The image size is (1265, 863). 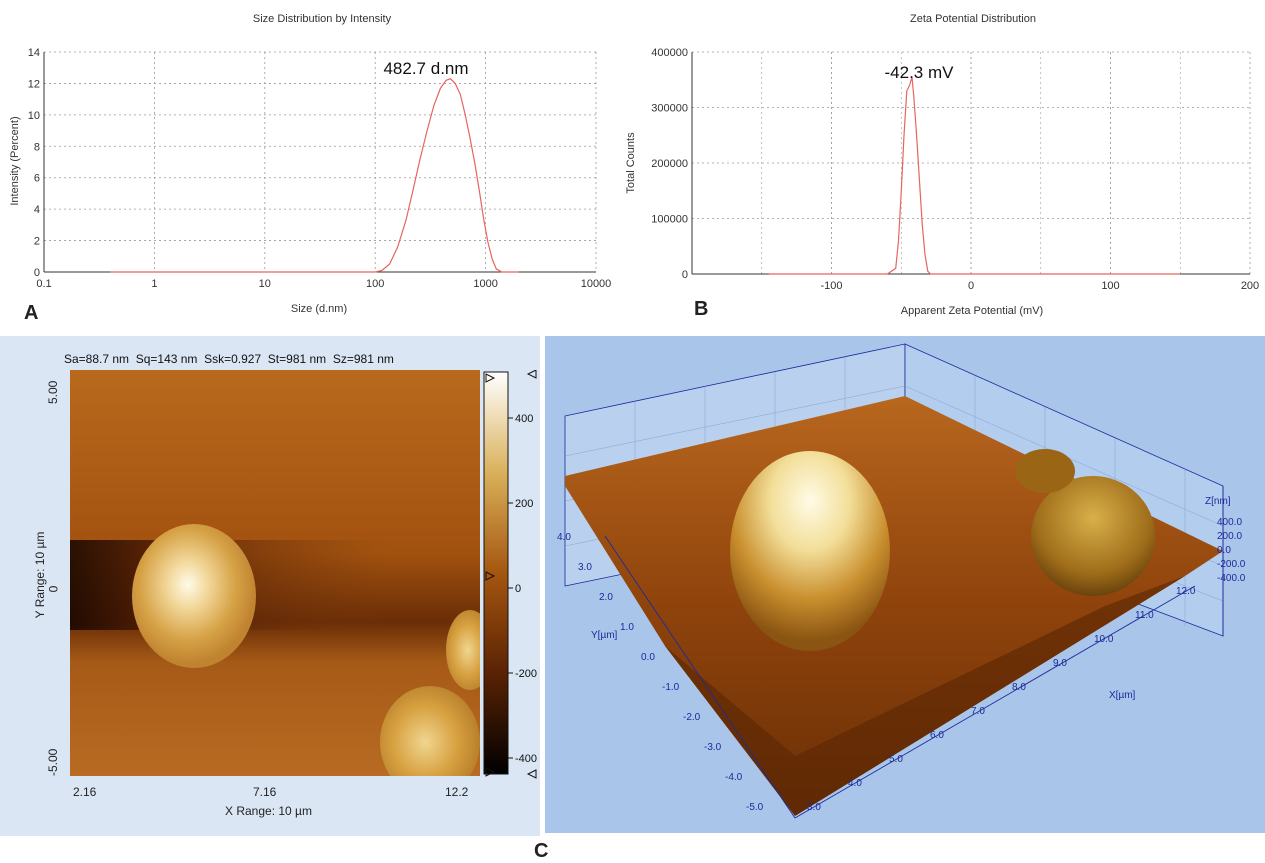 I want to click on zeta-y-tick-label: 400000, so click(x=669, y=53).